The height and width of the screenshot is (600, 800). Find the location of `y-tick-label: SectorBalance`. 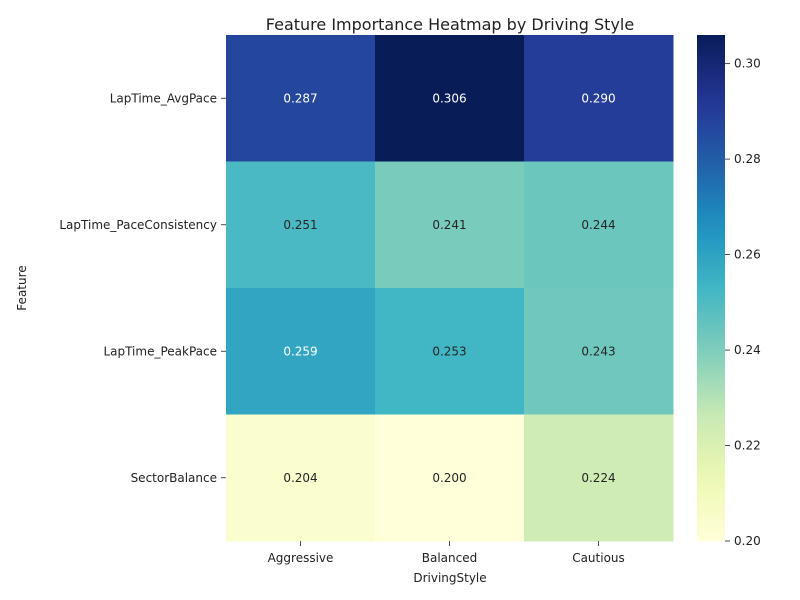

y-tick-label: SectorBalance is located at coordinates (174, 478).